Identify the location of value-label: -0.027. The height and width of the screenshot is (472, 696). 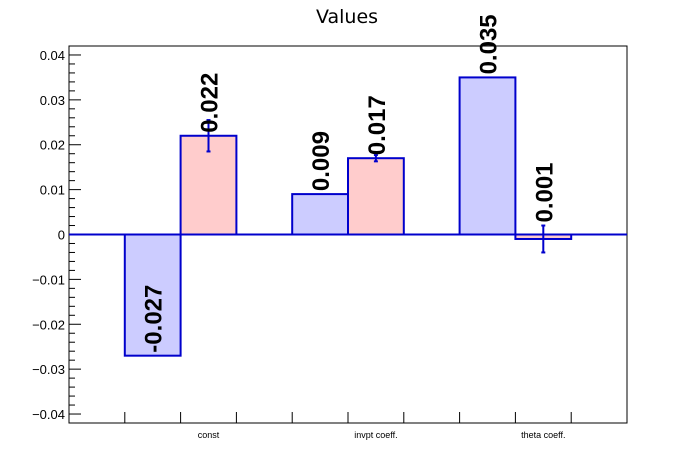
(154, 319).